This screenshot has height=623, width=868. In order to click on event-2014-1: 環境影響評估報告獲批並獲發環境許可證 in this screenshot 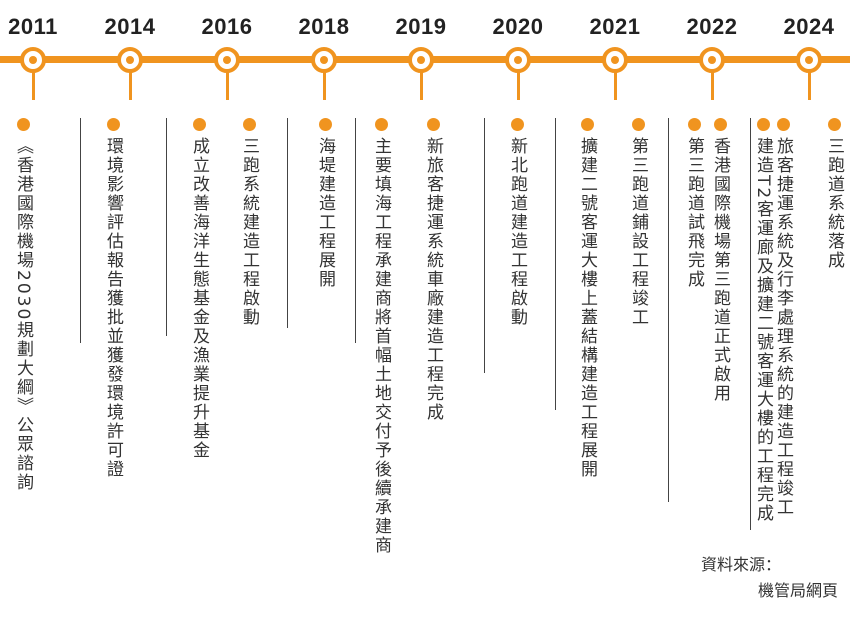, I will do `click(113, 298)`.